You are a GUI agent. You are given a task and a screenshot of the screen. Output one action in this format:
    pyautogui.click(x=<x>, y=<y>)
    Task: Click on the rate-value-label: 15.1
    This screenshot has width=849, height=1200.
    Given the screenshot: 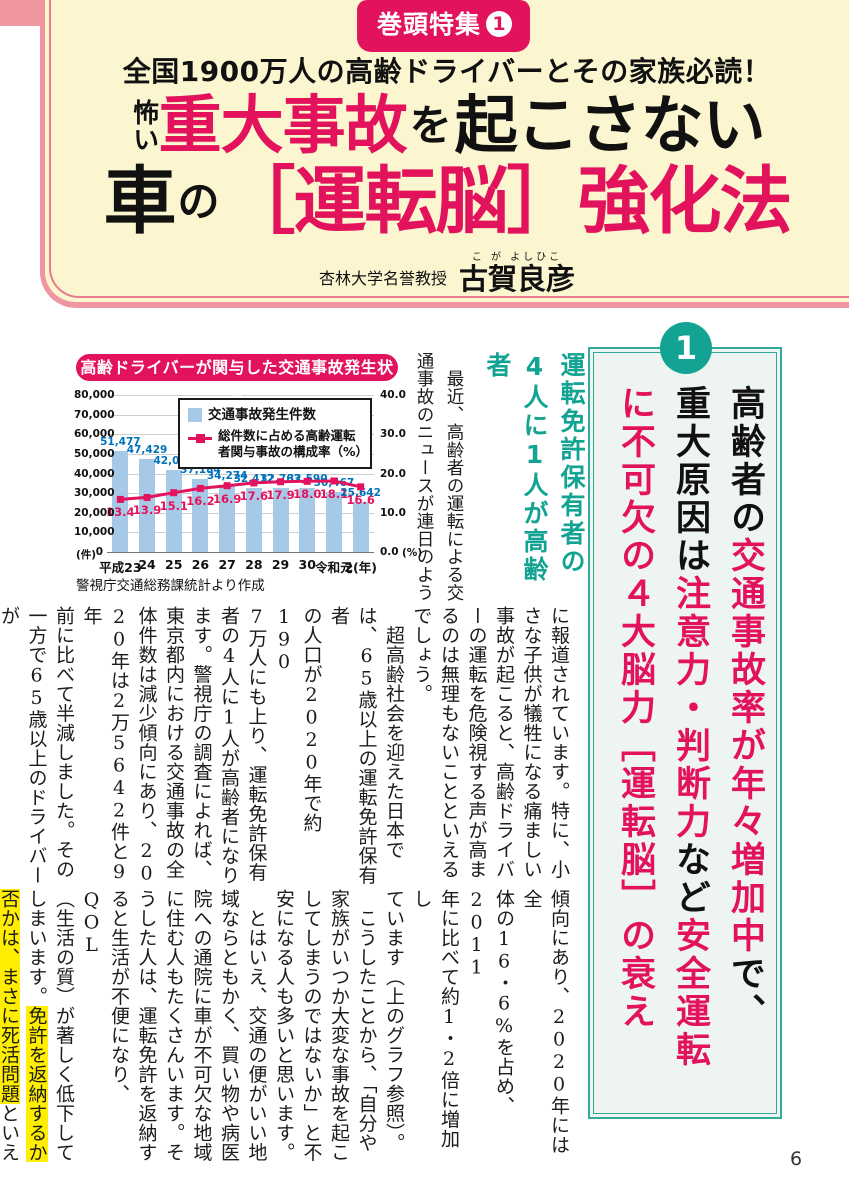 What is the action you would take?
    pyautogui.click(x=173, y=505)
    